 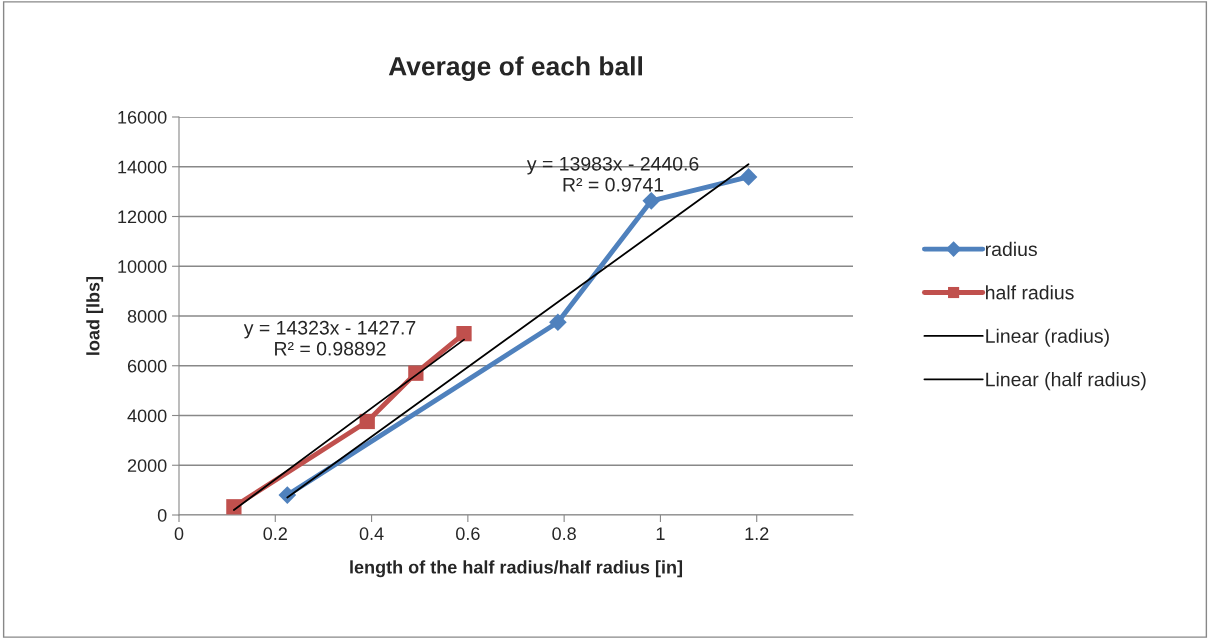 What do you see at coordinates (147, 316) in the screenshot?
I see `y-tick-label: 8000` at bounding box center [147, 316].